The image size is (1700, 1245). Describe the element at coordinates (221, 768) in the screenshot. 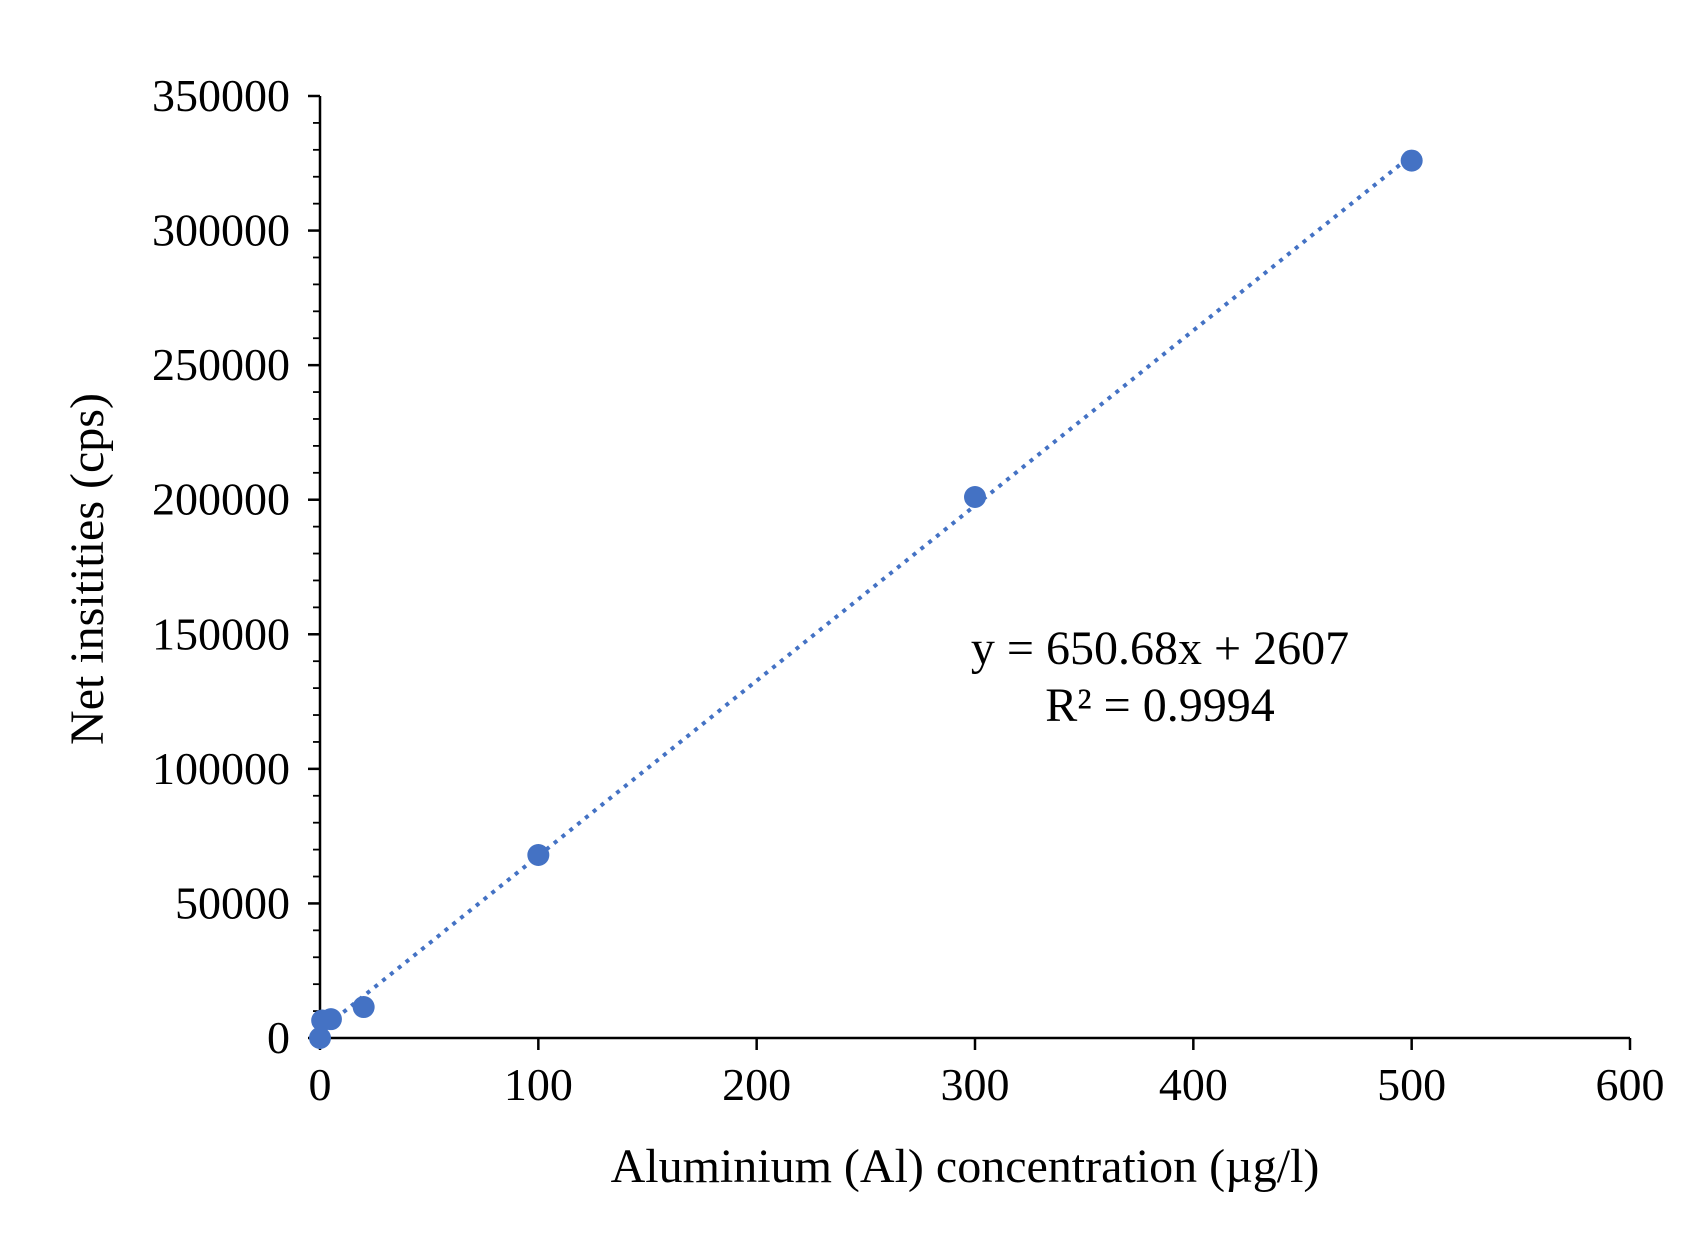

I see `y-tick-label: 100000` at that location.